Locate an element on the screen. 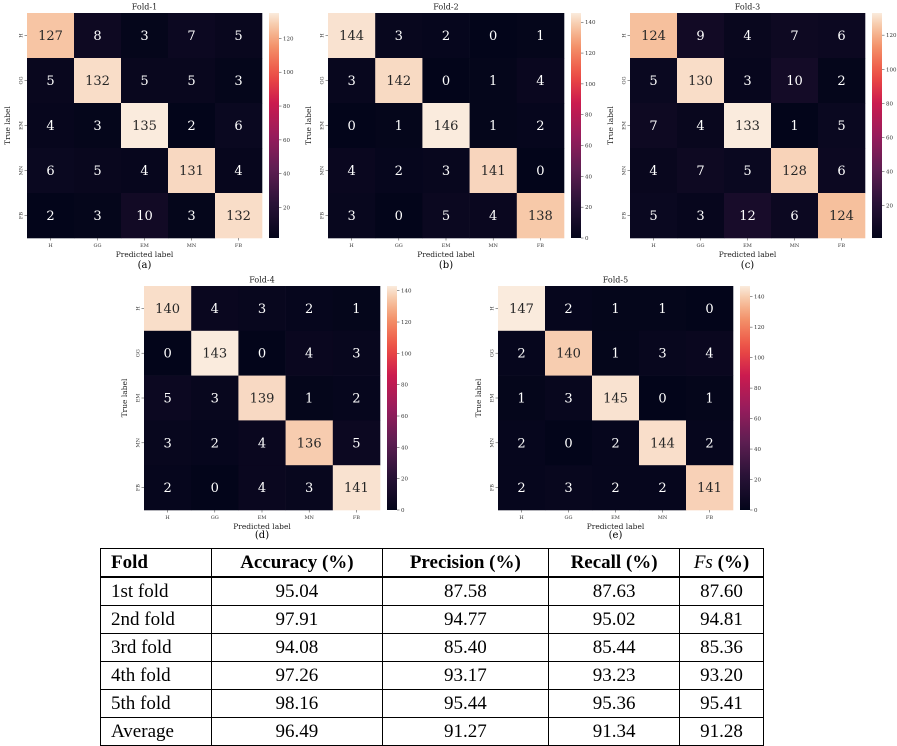 The width and height of the screenshot is (897, 746). colorbar-tick-label: 100 is located at coordinates (406, 354).